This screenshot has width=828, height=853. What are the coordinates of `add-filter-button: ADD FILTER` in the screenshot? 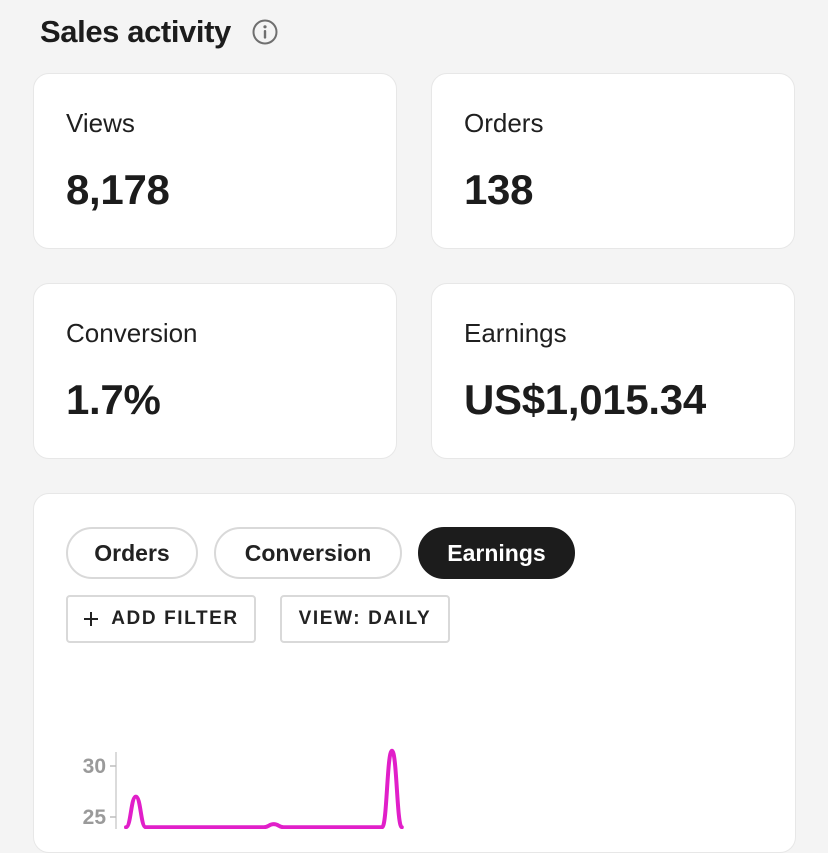 It's located at (161, 619).